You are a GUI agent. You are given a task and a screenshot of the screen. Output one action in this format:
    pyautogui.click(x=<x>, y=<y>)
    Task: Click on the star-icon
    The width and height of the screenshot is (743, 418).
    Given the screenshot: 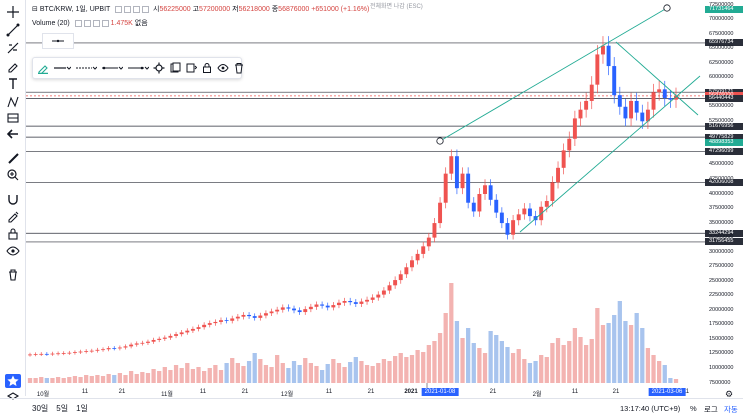 What is the action you would take?
    pyautogui.click(x=13, y=381)
    